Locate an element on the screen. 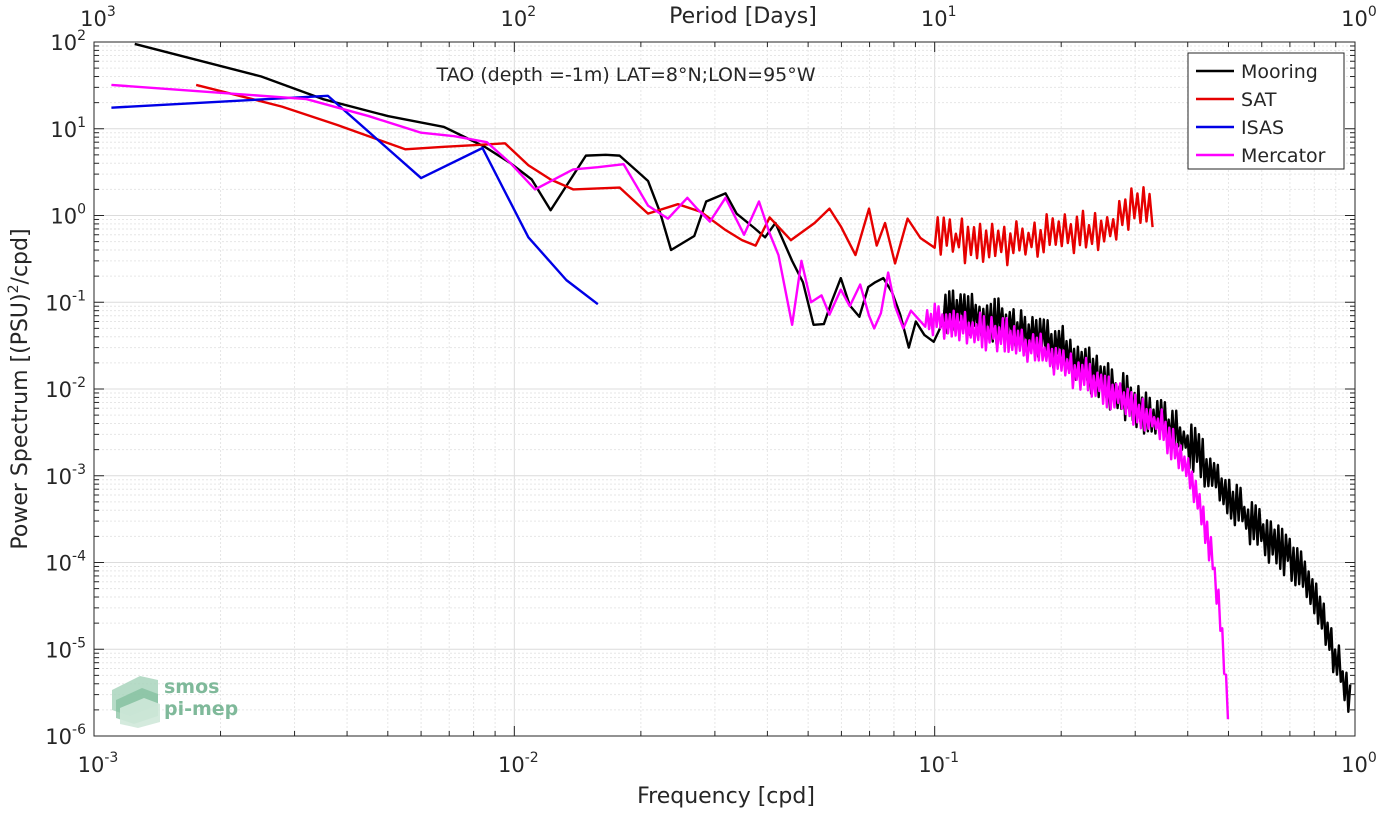  smos-pi-mep-logo: smos pi-mep is located at coordinates (175, 702).